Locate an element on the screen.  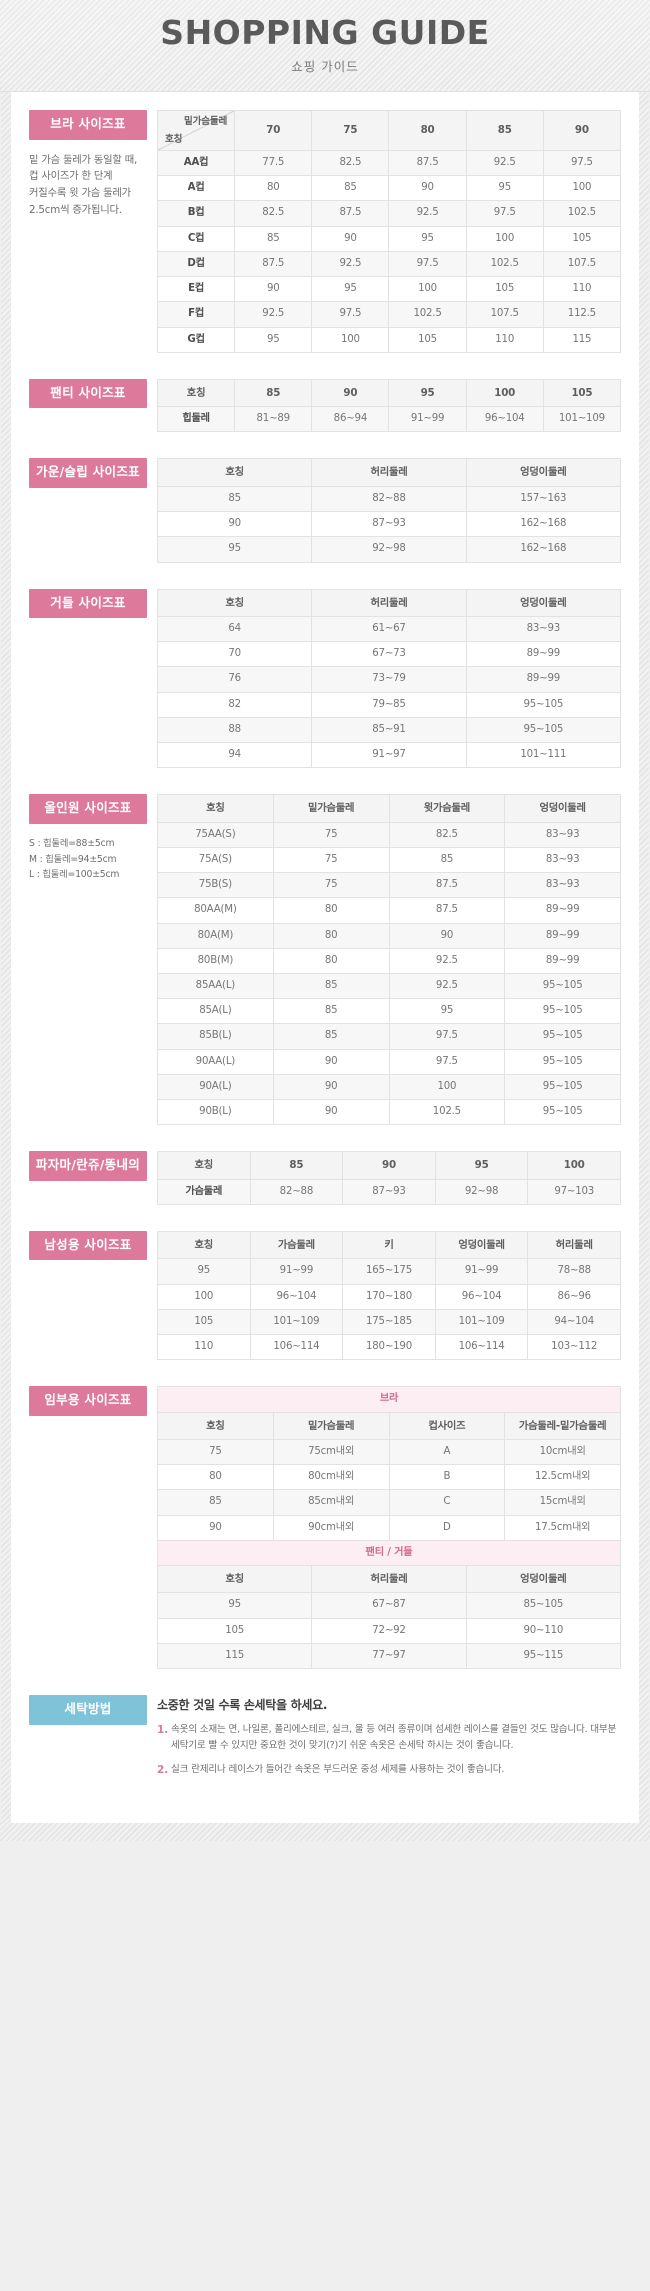
table-cell: 67~73 is located at coordinates (389, 654).